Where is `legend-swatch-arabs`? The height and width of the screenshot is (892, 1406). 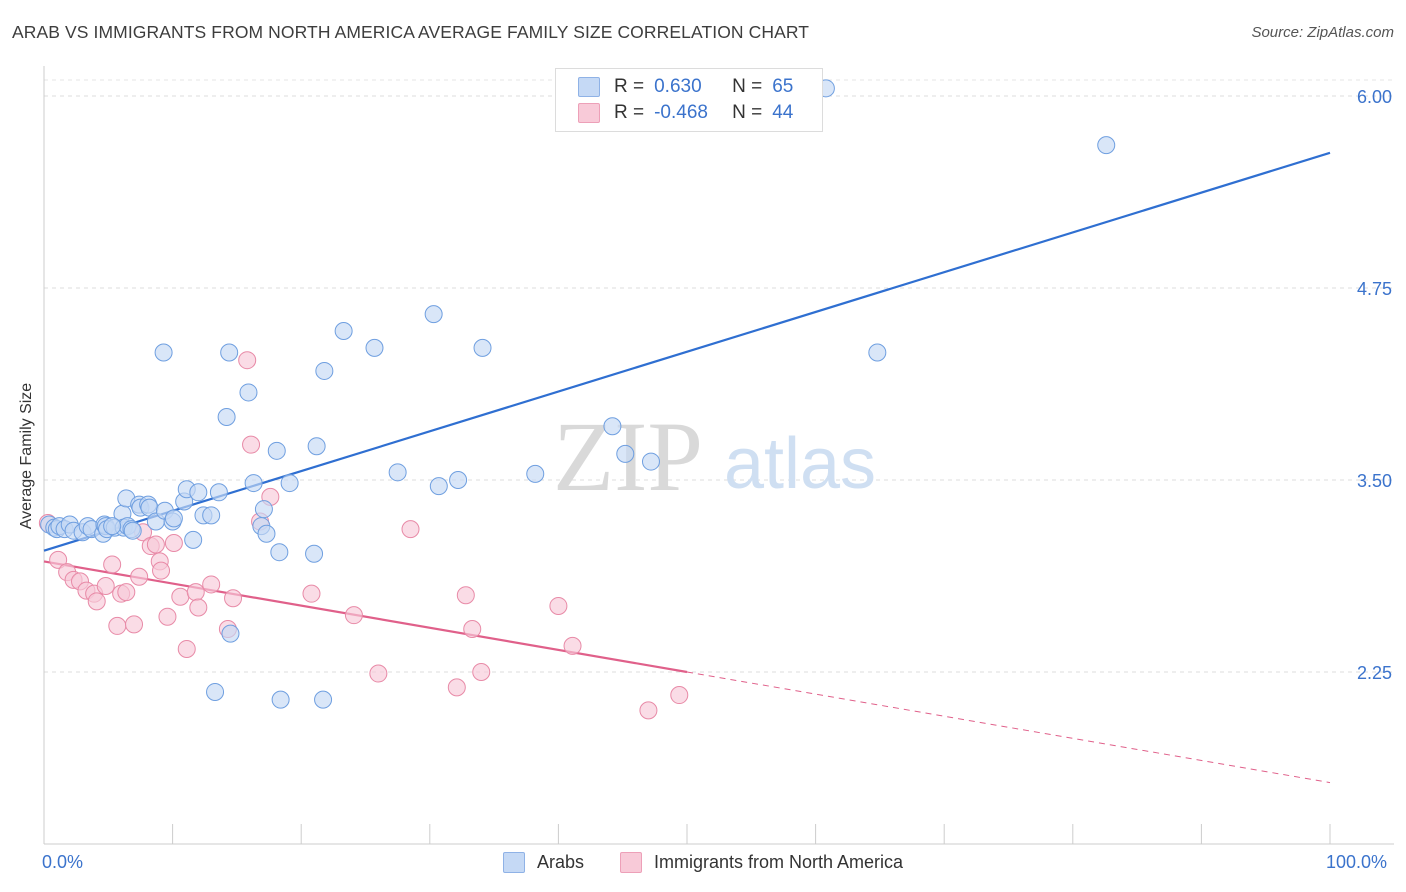
legend-swatch-arabs is located at coordinates (513, 862).